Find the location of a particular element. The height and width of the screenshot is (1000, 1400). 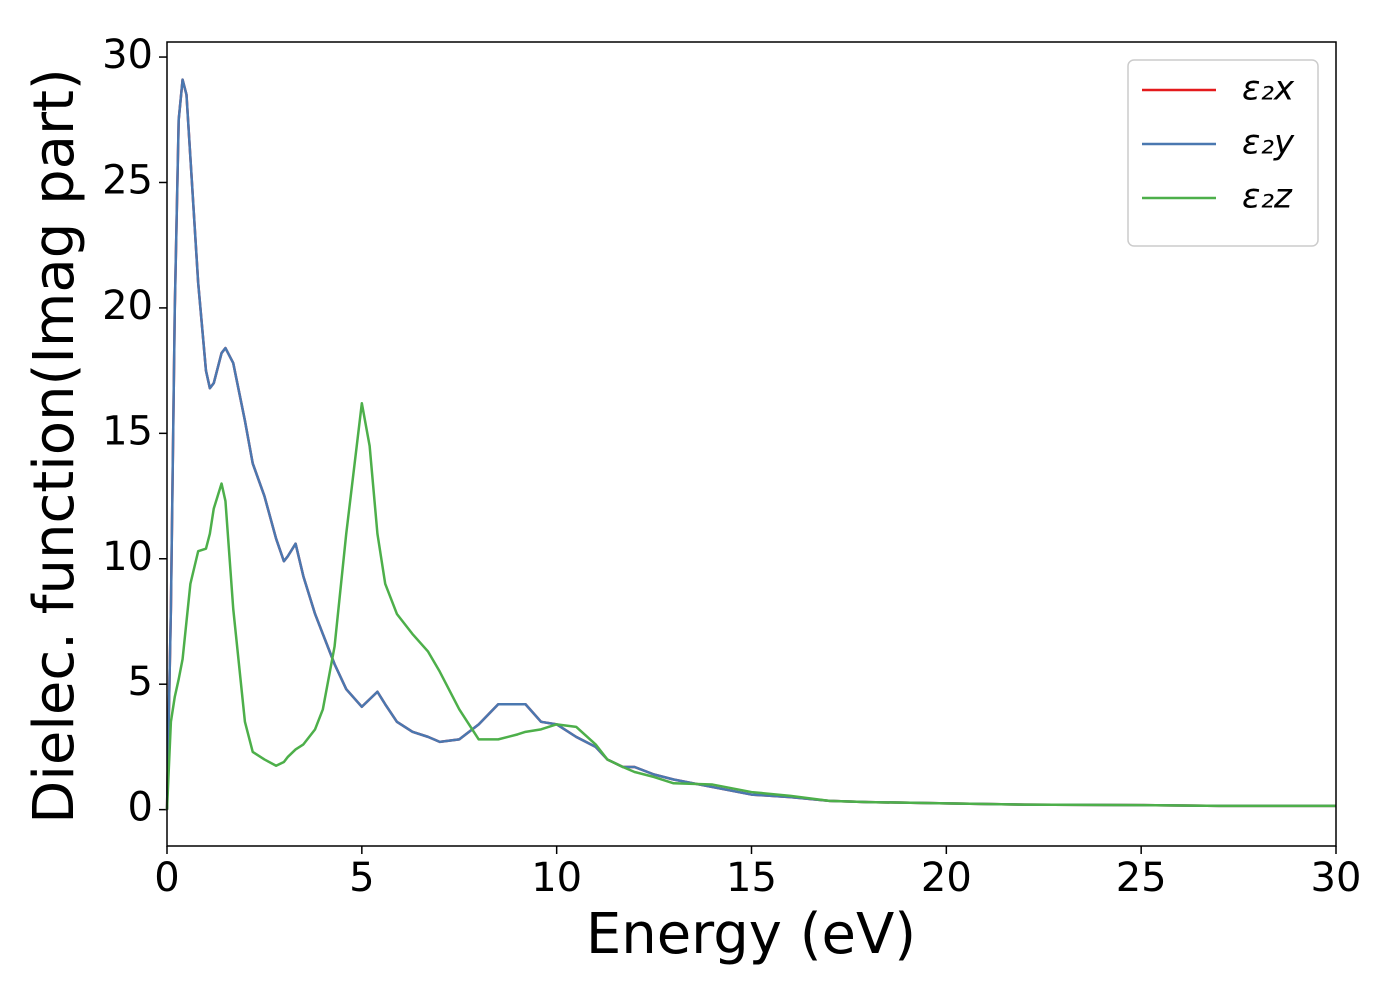

legend-label: ε₂y is located at coordinates (1268, 143).